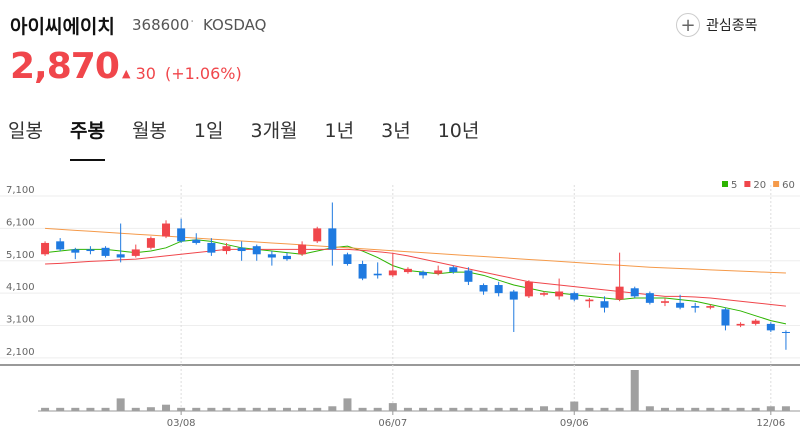  What do you see at coordinates (788, 185) in the screenshot?
I see `legend-label: 60` at bounding box center [788, 185].